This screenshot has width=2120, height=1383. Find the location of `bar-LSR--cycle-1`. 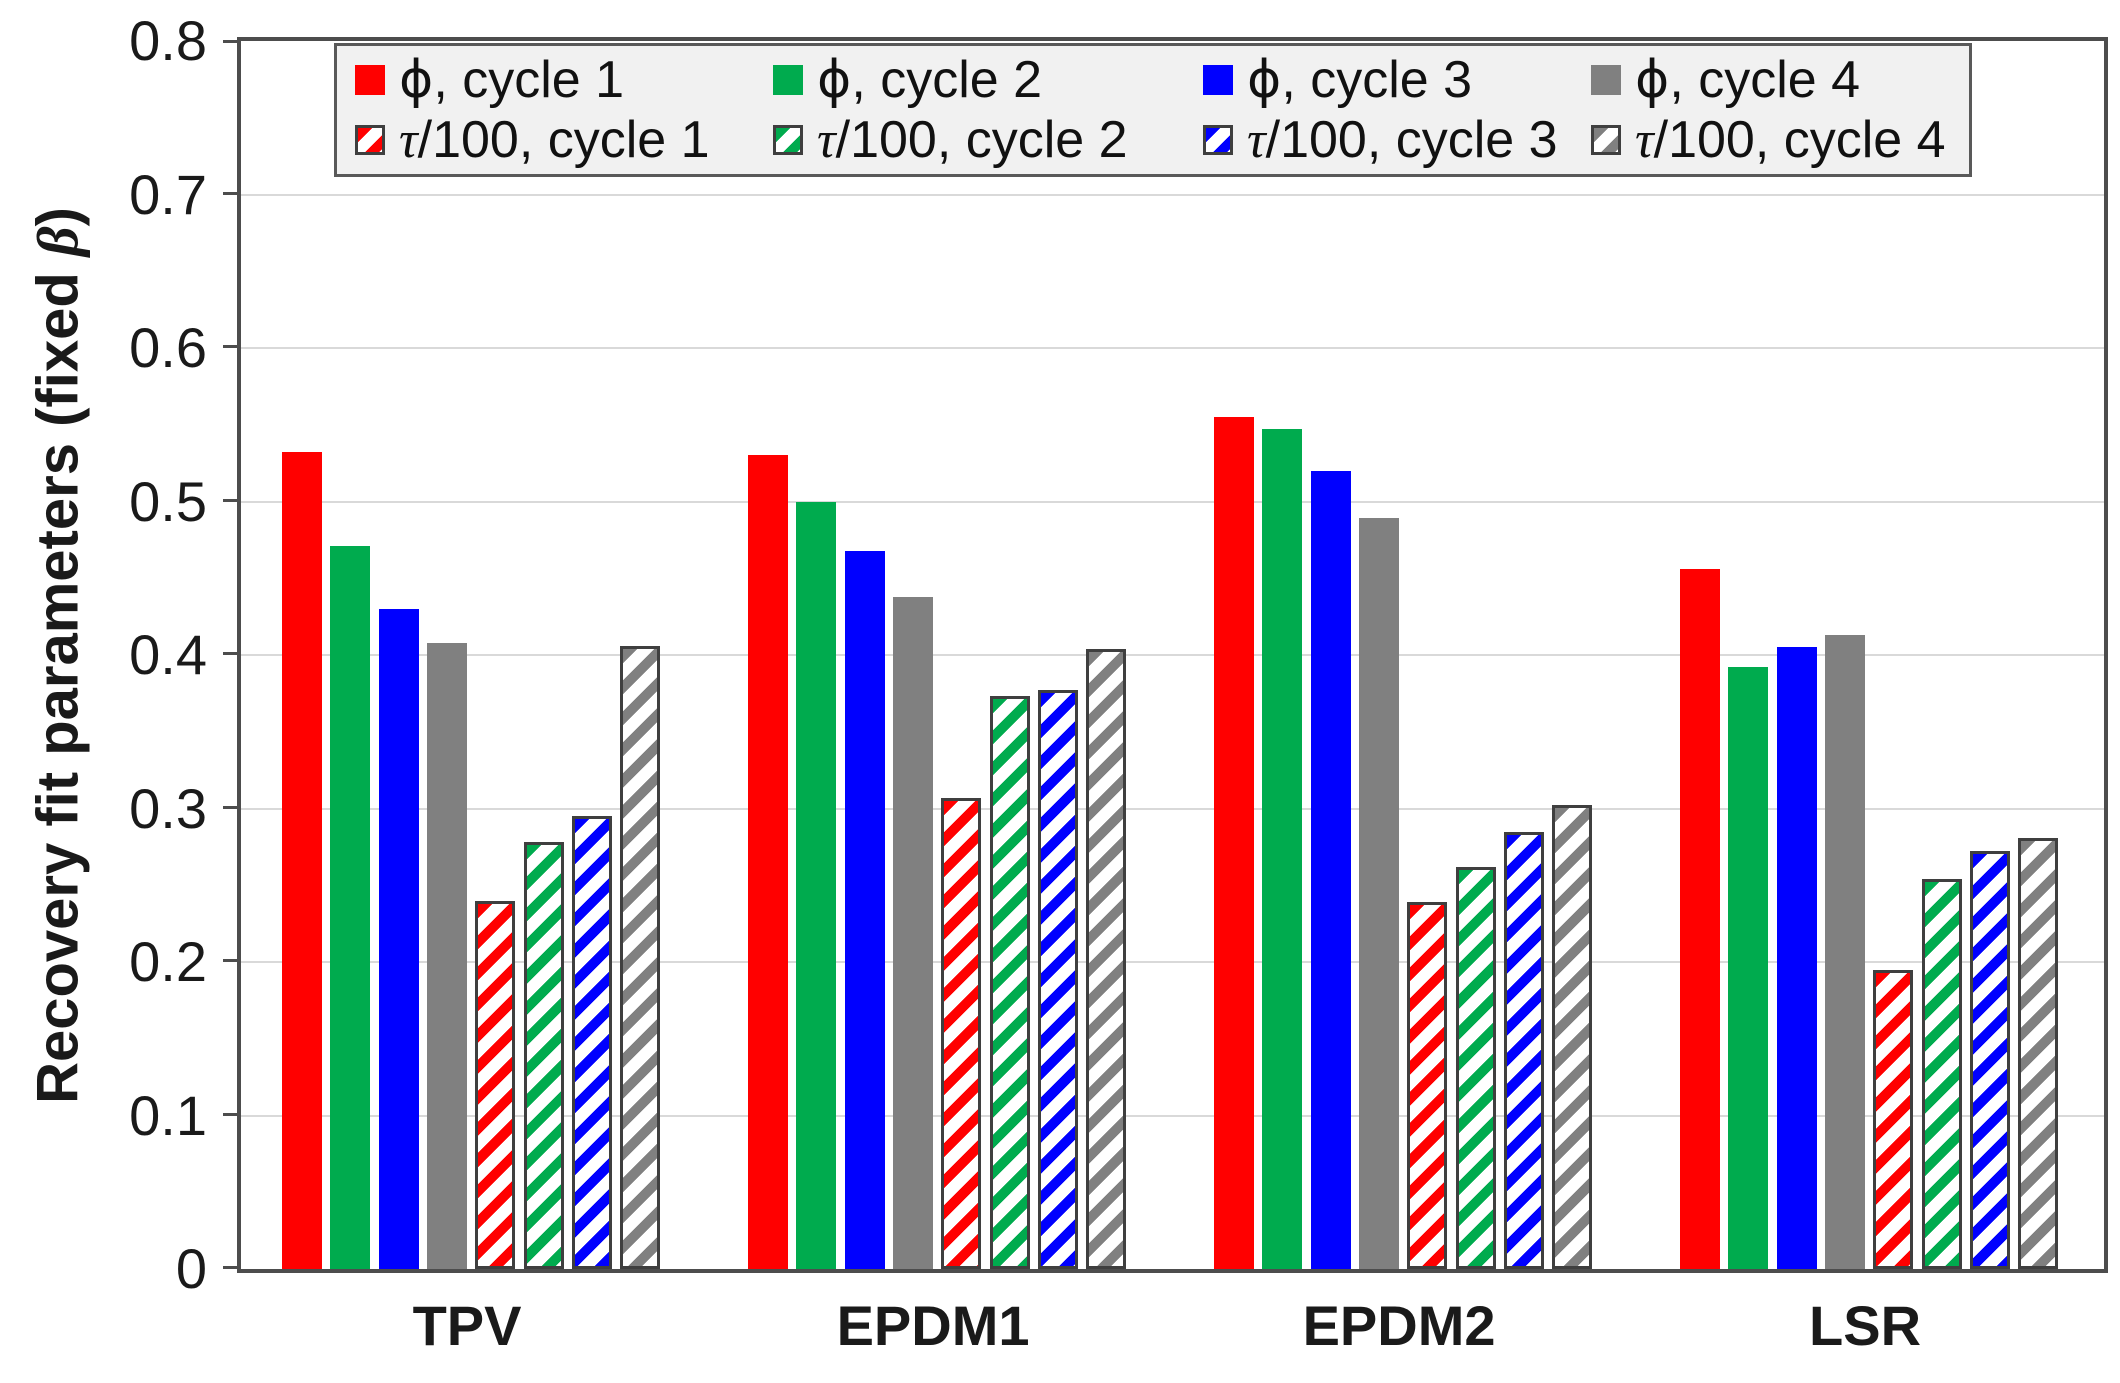

bar-LSR--cycle-1 is located at coordinates (1700, 919).